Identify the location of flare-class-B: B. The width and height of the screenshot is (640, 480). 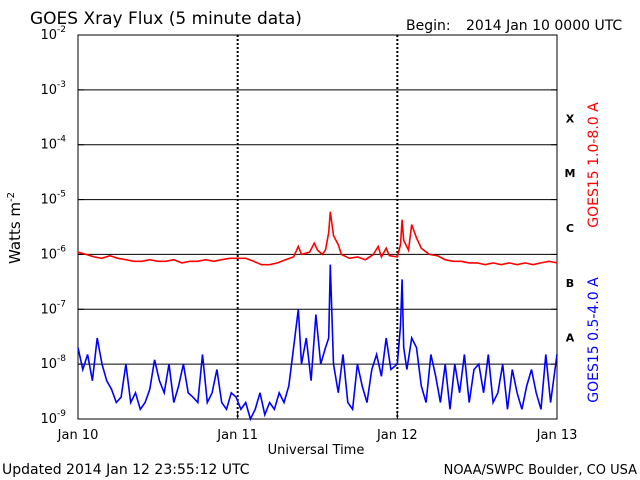
(570, 283).